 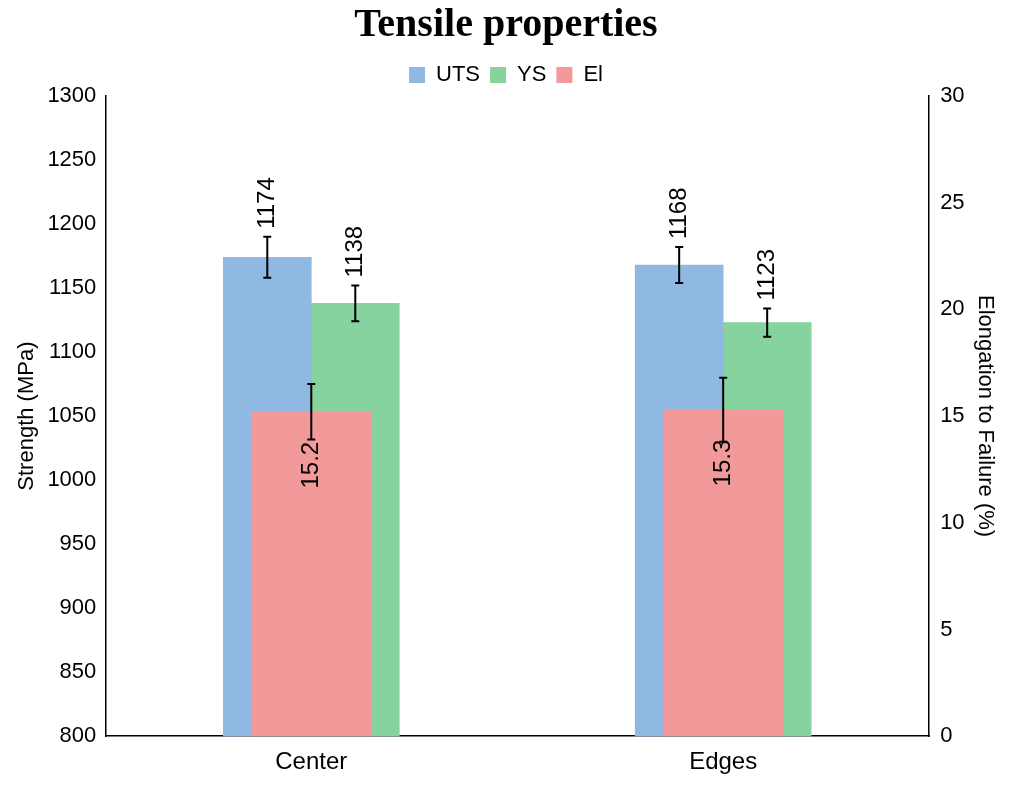 I want to click on y-tick-label: 850, so click(x=78, y=671).